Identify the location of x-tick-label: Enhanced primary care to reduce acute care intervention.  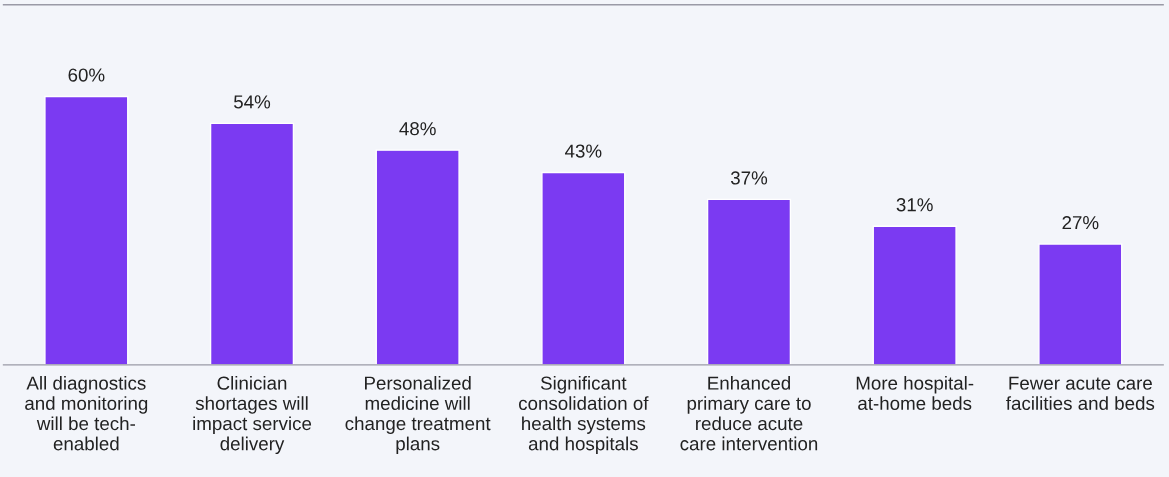
(749, 413).